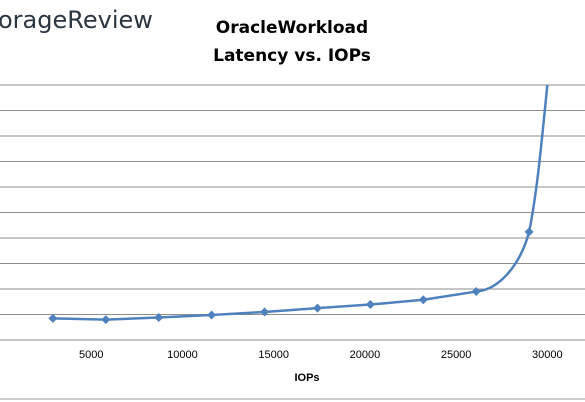  Describe the element at coordinates (547, 355) in the screenshot. I see `x-tick-label: 30000` at that location.